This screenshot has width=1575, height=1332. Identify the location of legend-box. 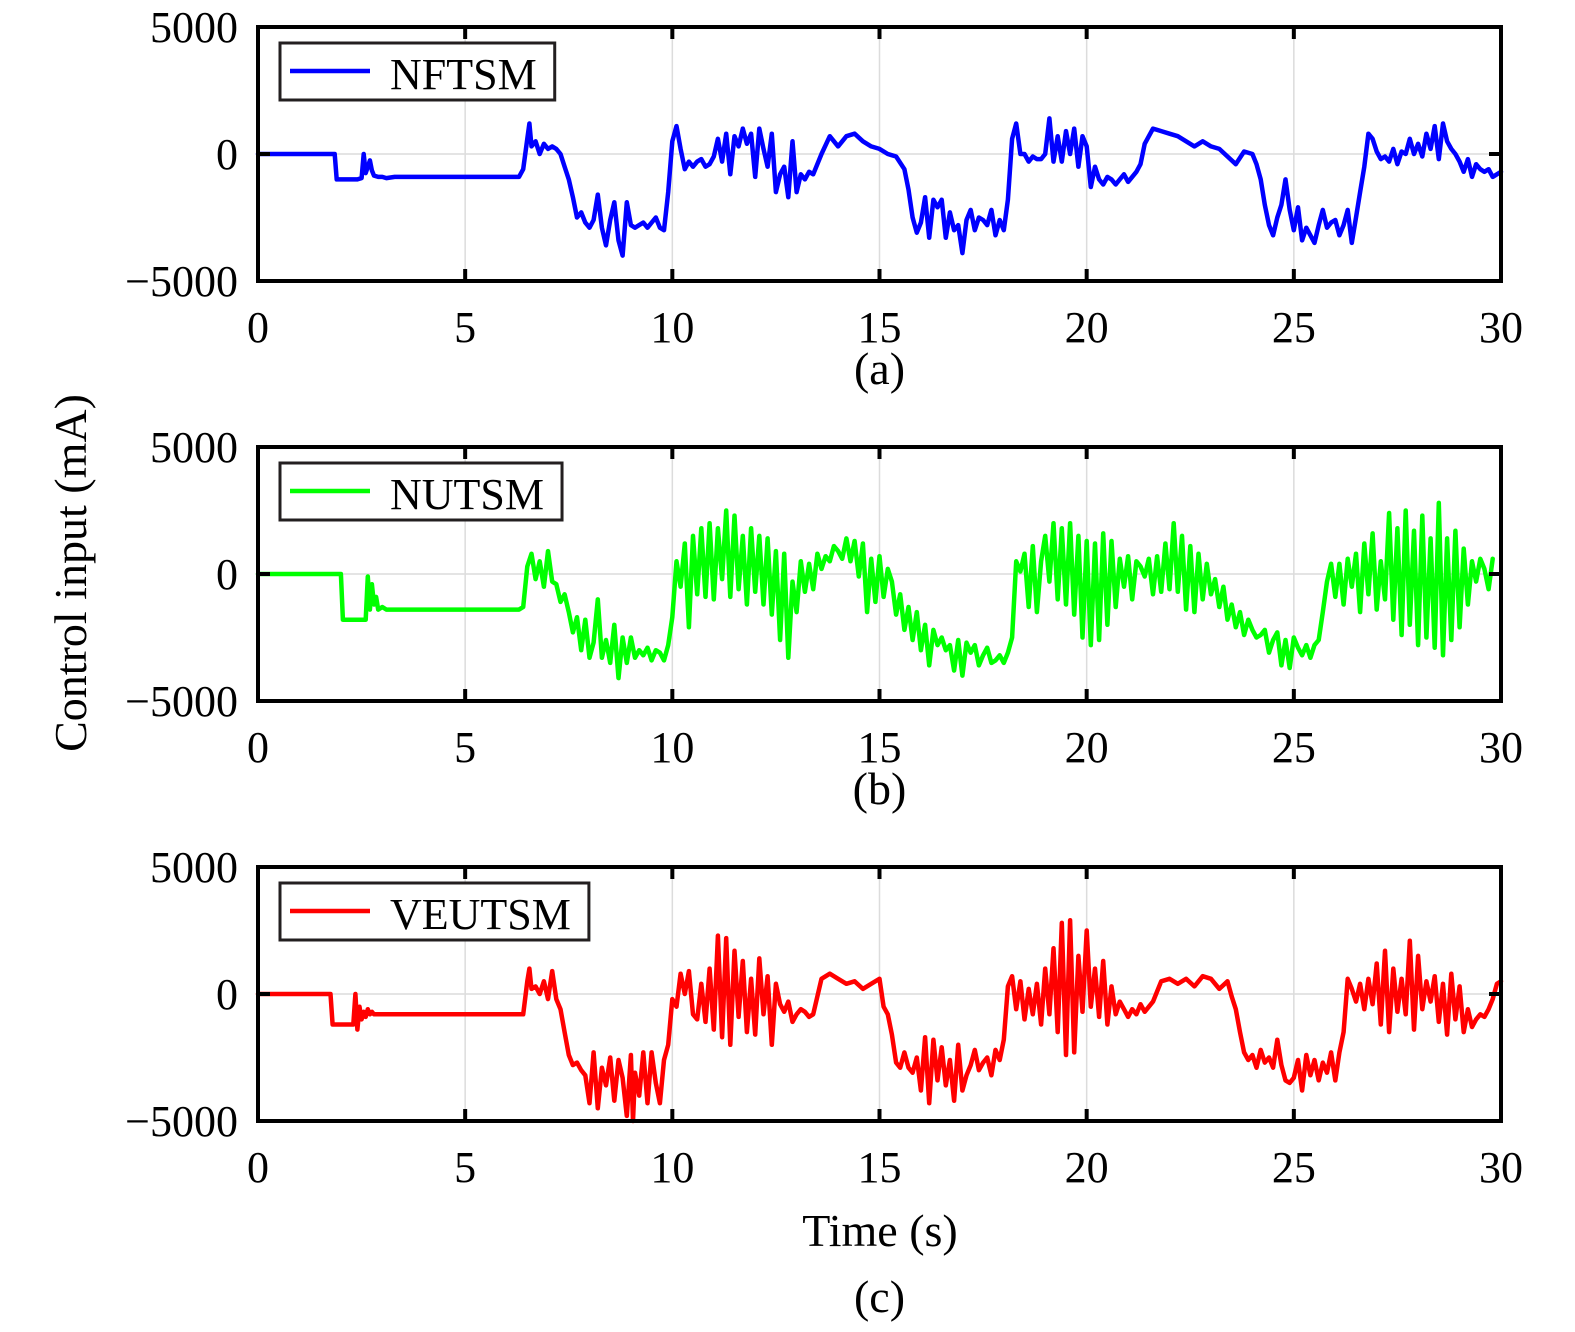
(421, 491).